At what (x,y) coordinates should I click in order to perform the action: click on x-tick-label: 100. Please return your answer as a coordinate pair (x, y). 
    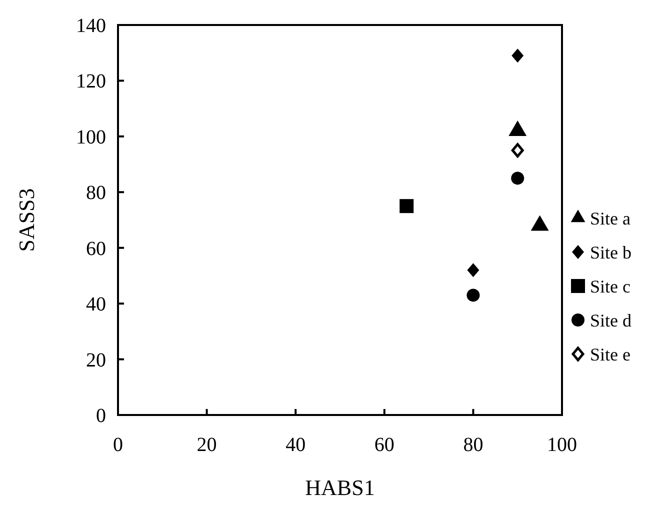
    Looking at the image, I should click on (562, 445).